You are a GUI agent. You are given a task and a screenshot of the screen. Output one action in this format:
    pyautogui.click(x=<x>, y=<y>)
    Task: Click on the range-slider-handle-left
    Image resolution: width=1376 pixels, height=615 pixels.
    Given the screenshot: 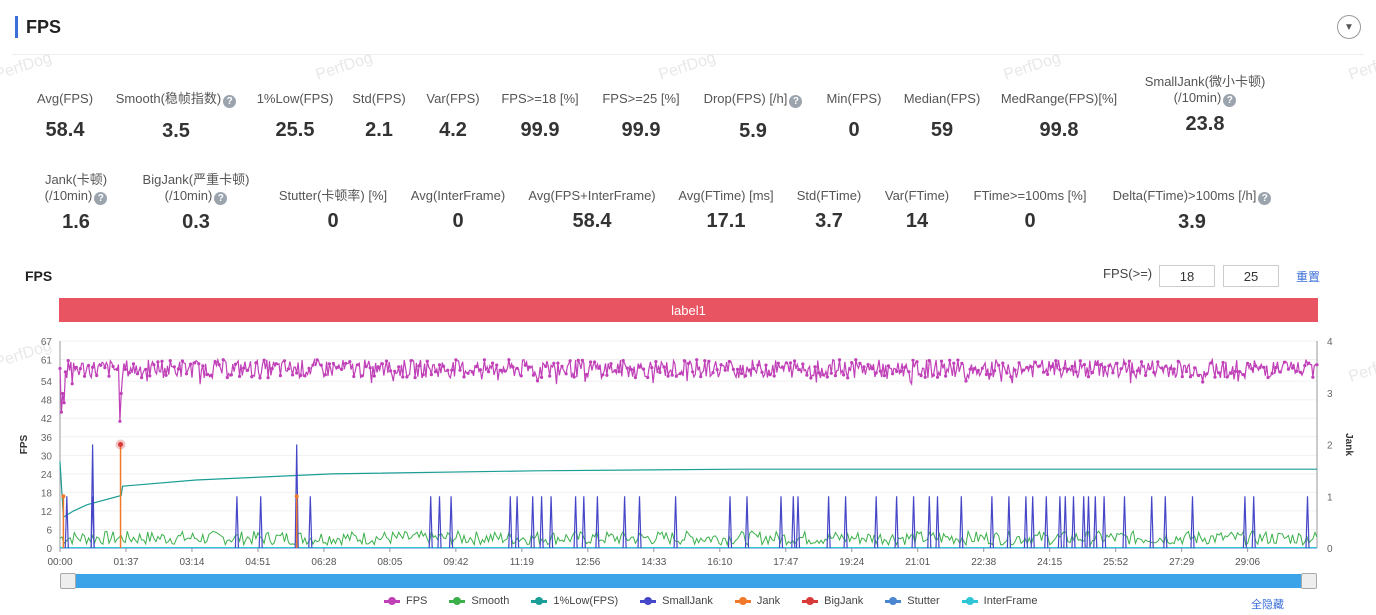 What is the action you would take?
    pyautogui.click(x=68, y=581)
    